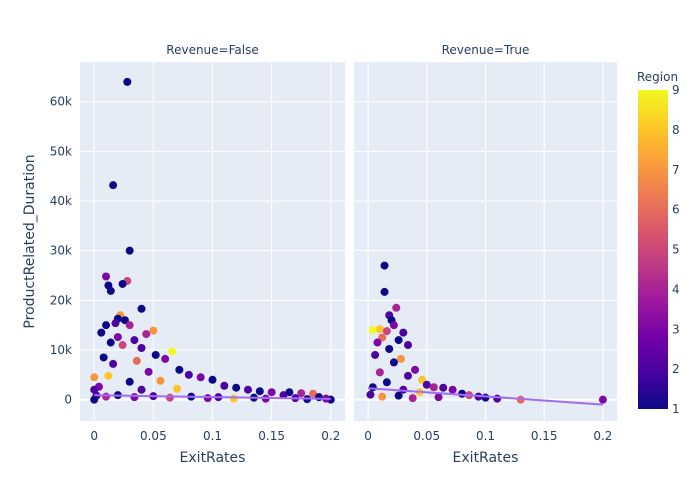 The image size is (700, 504). I want to click on colorbar-tick-label: 3, so click(676, 329).